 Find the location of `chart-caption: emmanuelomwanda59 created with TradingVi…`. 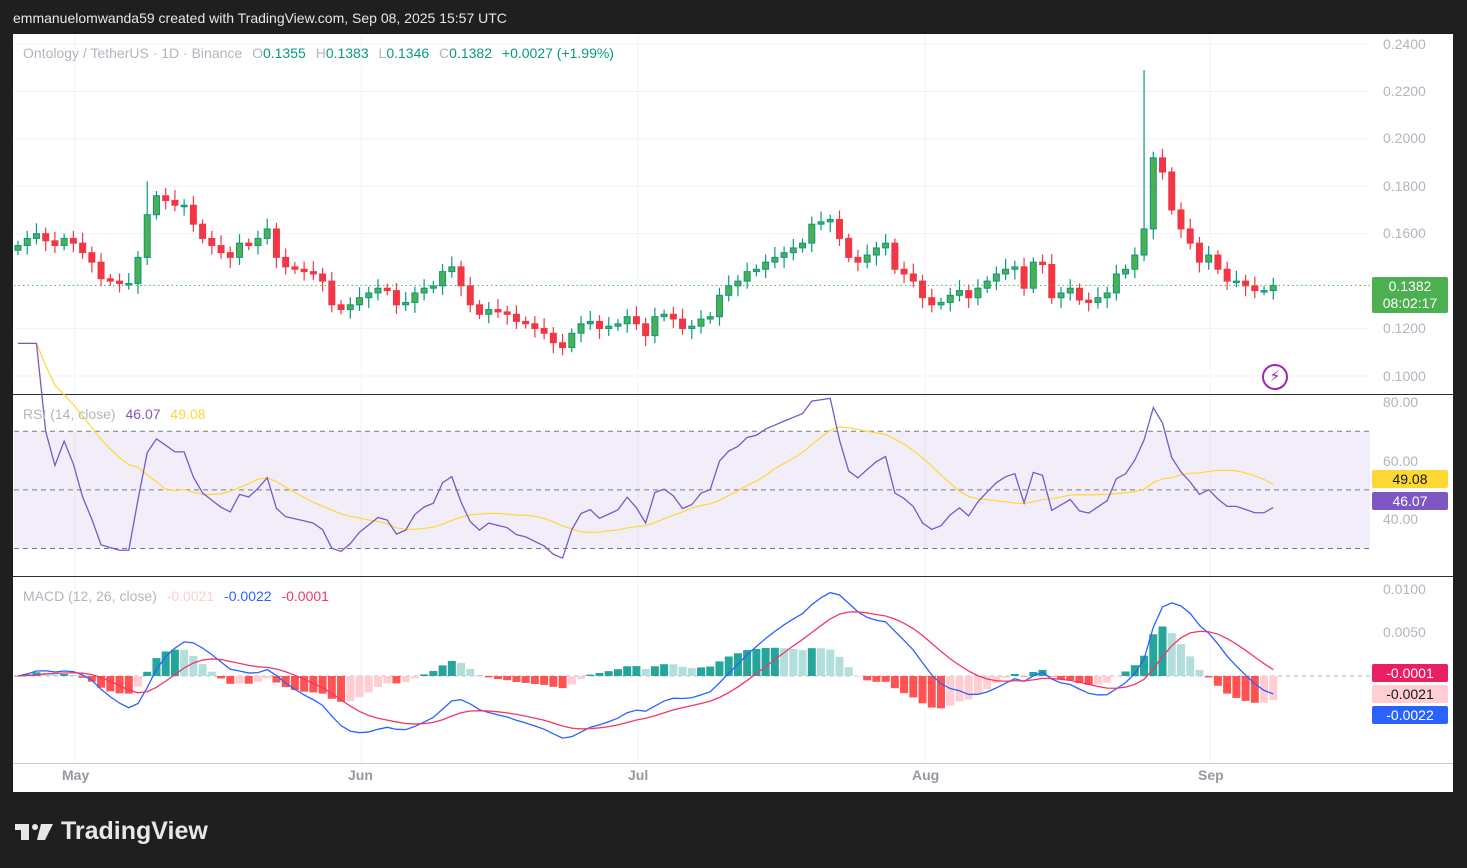

chart-caption: emmanuelomwanda59 created with TradingVi… is located at coordinates (260, 18).